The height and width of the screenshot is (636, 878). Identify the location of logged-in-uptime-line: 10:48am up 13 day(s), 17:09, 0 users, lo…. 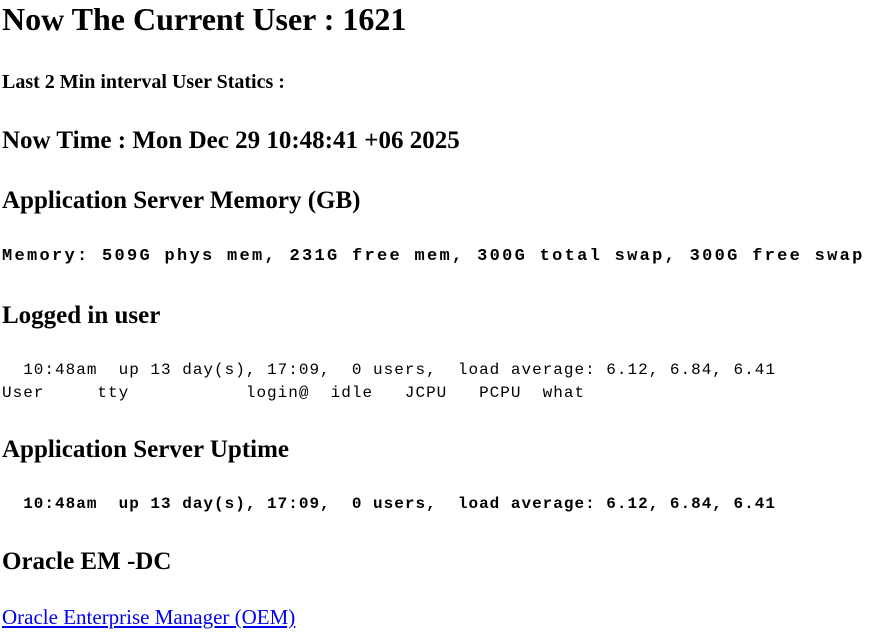
(389, 370).